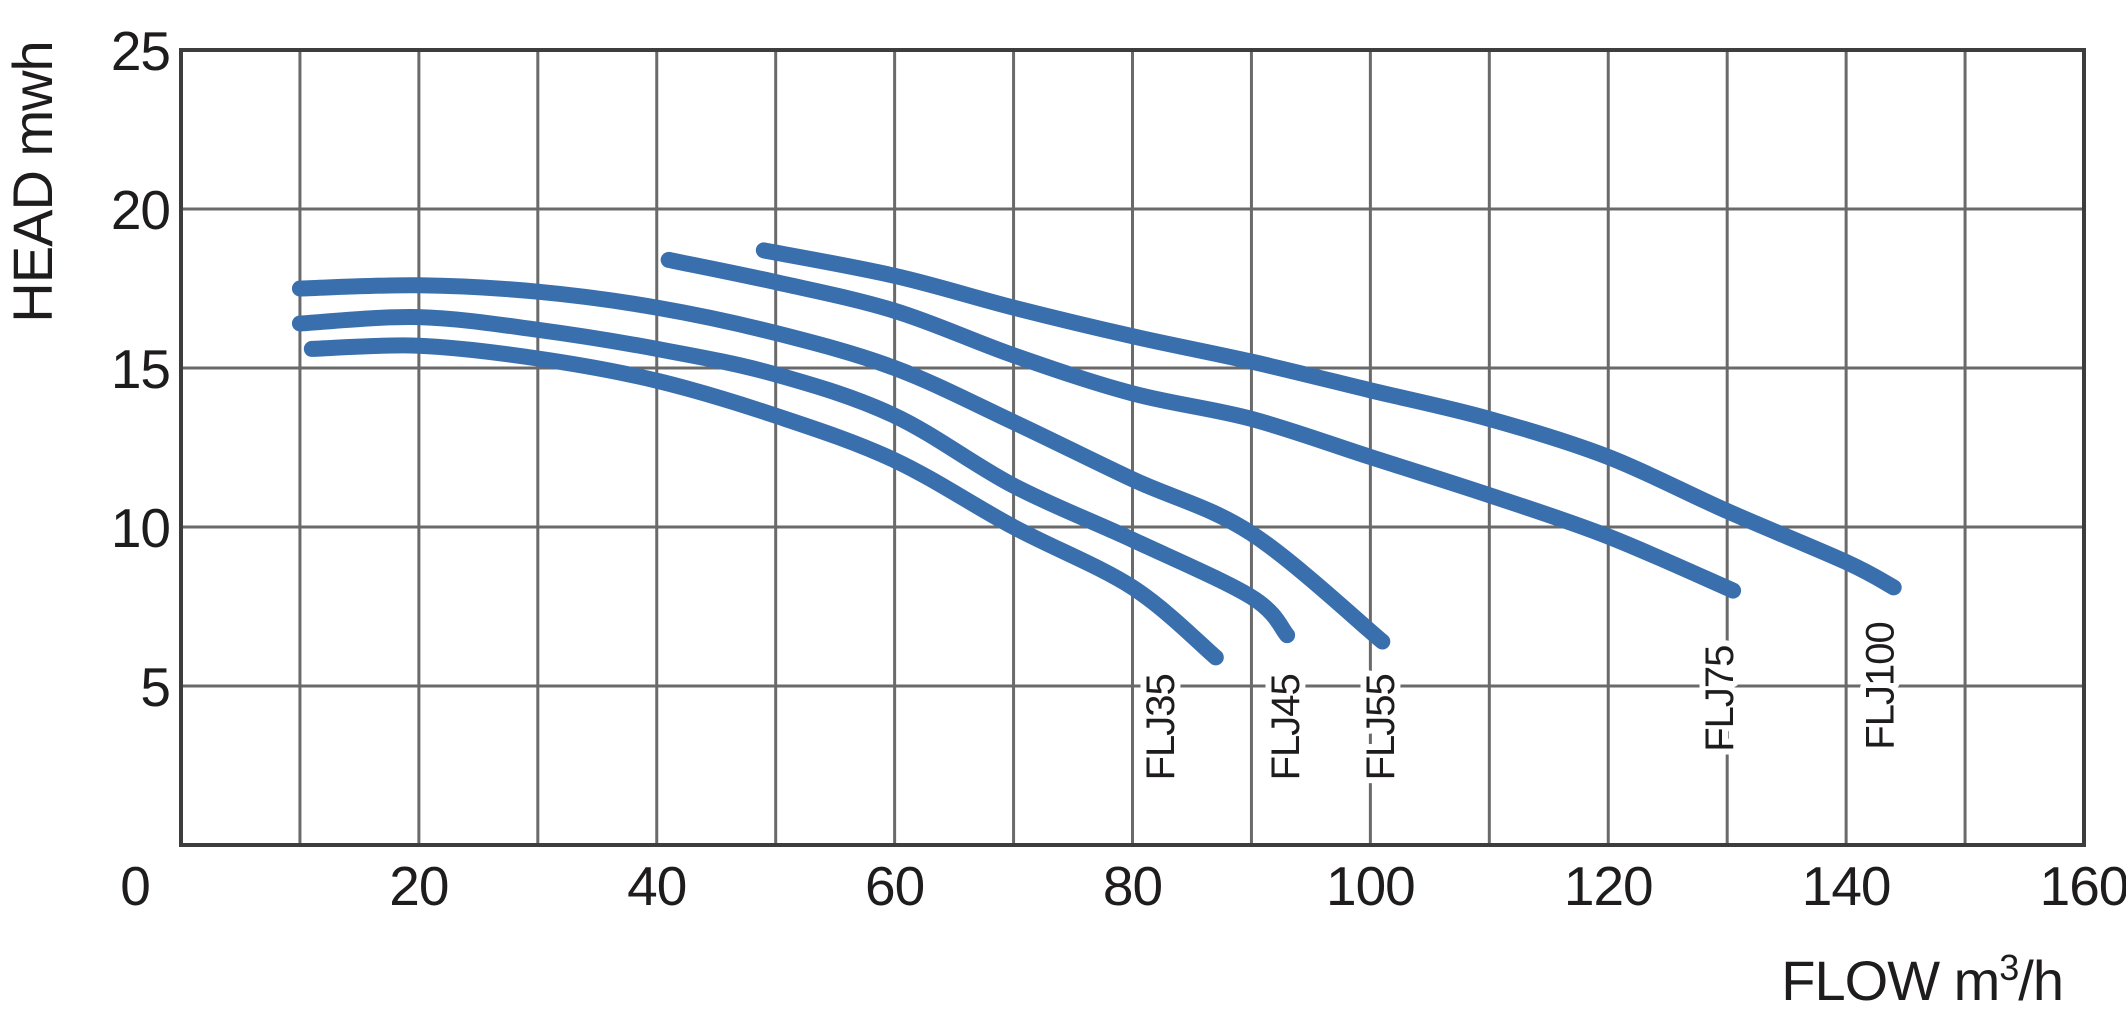  Describe the element at coordinates (1720, 699) in the screenshot. I see `curve-label-FLJ75: FLJ75` at that location.